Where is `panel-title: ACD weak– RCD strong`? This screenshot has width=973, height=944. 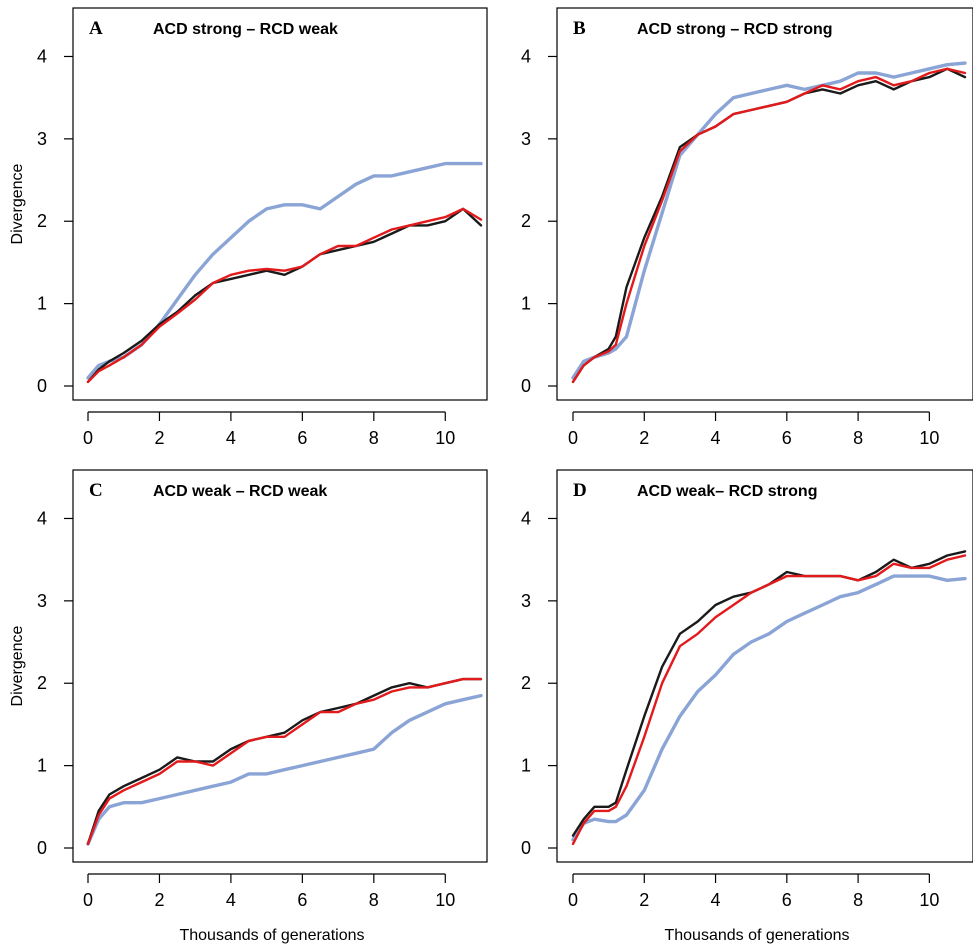 panel-title: ACD weak– RCD strong is located at coordinates (727, 491).